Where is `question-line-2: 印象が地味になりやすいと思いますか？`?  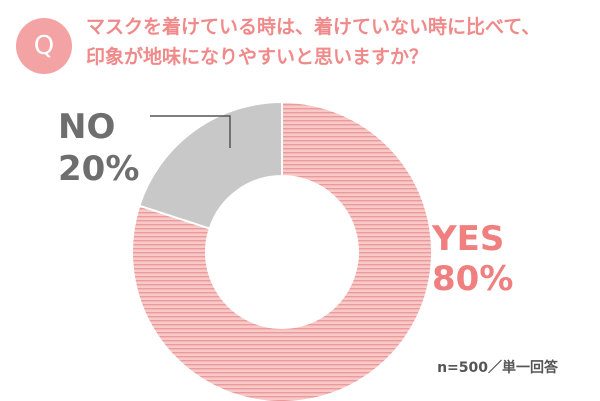
question-line-2: 印象が地味になりやすいと思いますか？ is located at coordinates (257, 57).